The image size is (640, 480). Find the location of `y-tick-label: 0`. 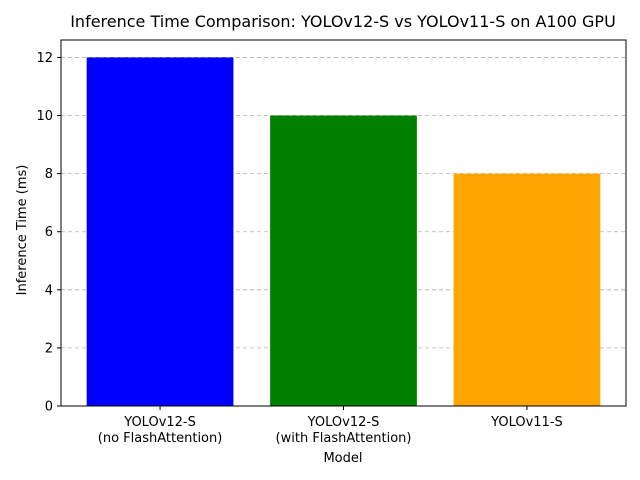

y-tick-label: 0 is located at coordinates (49, 407).